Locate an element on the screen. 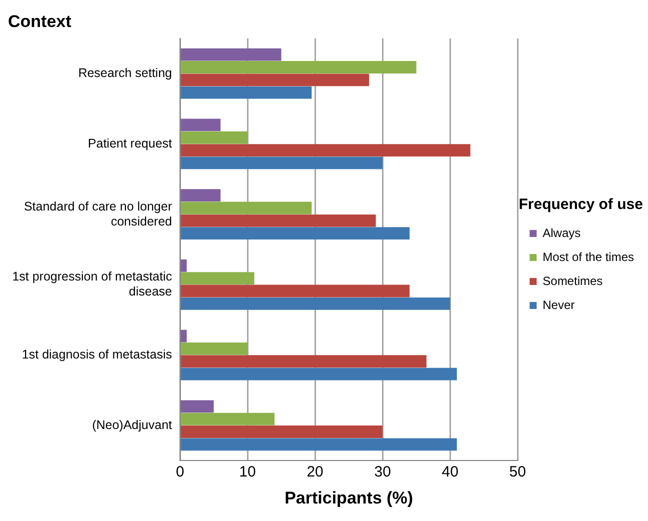 This screenshot has height=521, width=648. text: Context is located at coordinates (40, 21).